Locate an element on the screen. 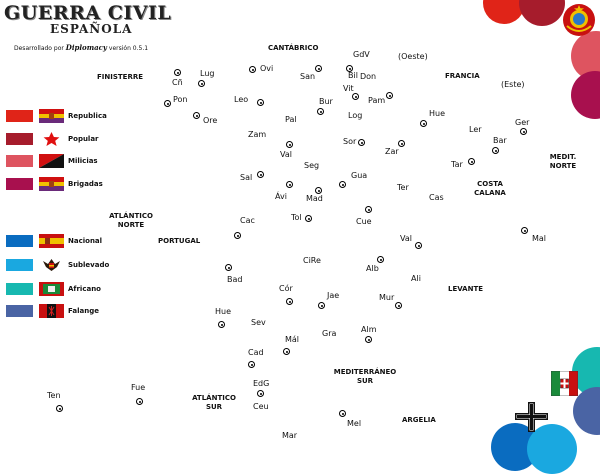 This screenshot has height=474, width=600. region-zar: Zar is located at coordinates (392, 151).